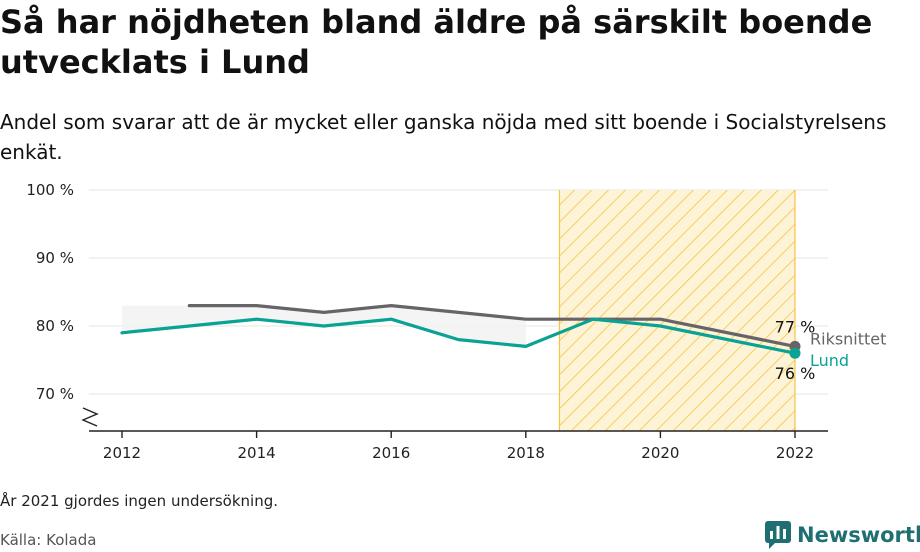 The height and width of the screenshot is (552, 920). Describe the element at coordinates (55, 258) in the screenshot. I see `y-tick-label: 90 %` at that location.